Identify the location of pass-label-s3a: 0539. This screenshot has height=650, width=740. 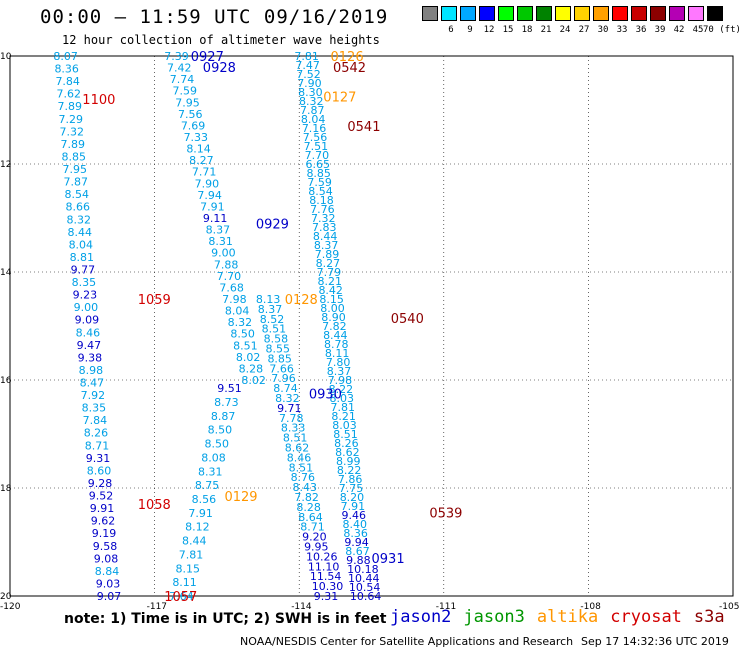
(445, 513).